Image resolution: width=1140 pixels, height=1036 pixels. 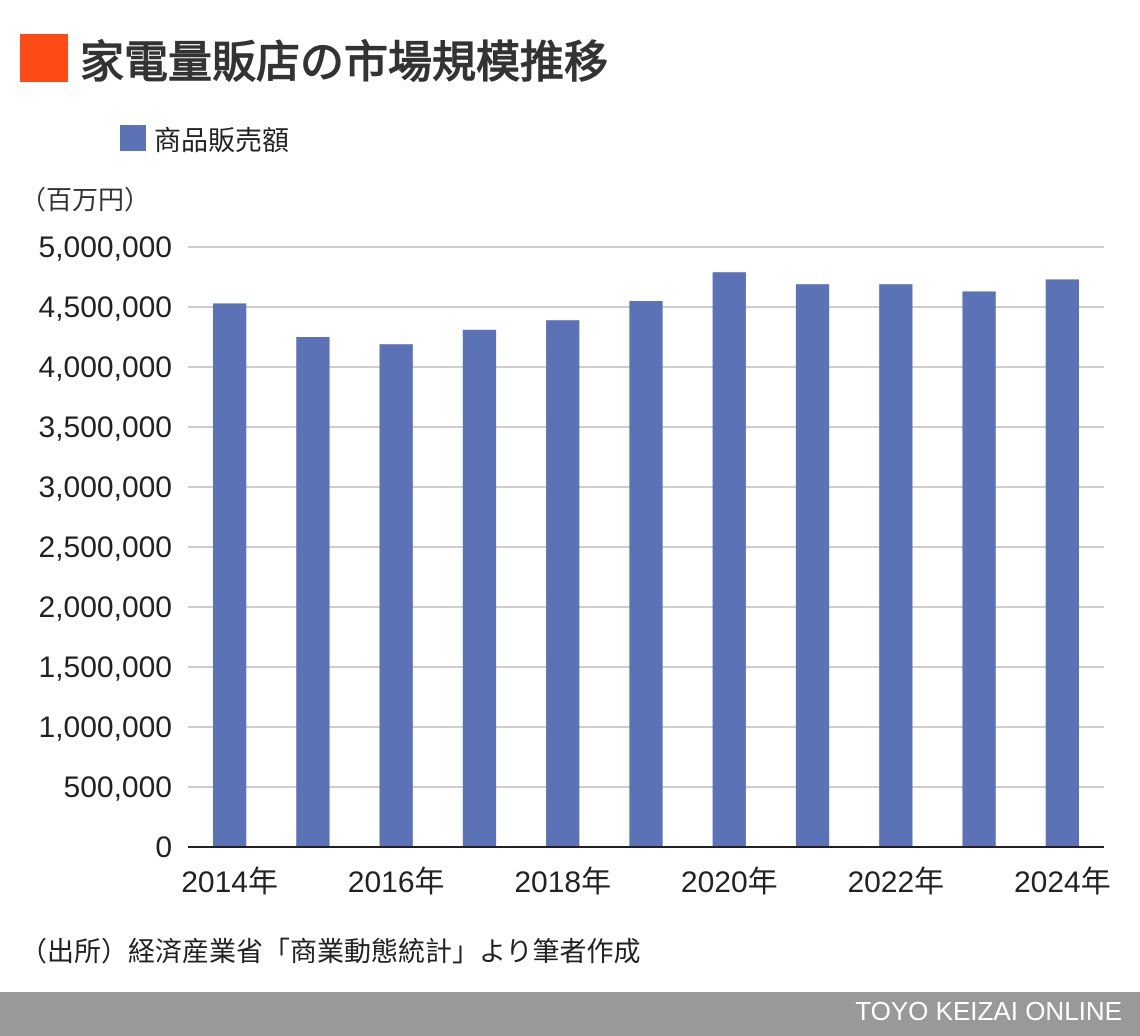 What do you see at coordinates (1062, 563) in the screenshot?
I see `bar-2024年` at bounding box center [1062, 563].